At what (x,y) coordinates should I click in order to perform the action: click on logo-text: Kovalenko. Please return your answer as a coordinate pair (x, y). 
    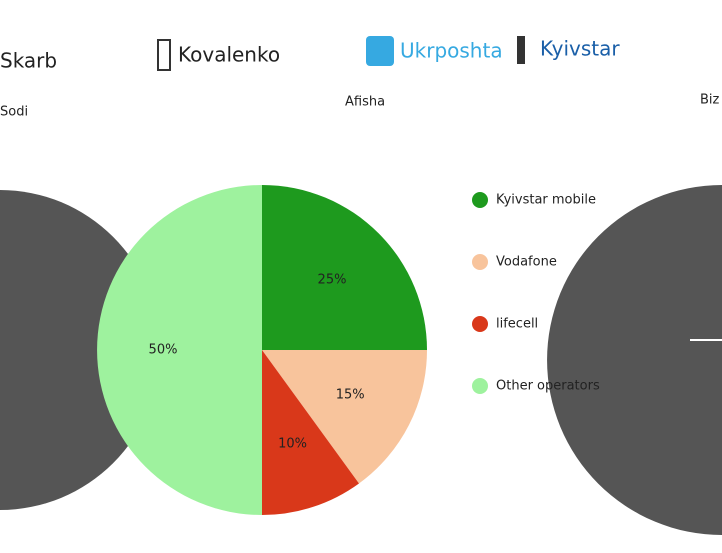
    Looking at the image, I should click on (229, 55).